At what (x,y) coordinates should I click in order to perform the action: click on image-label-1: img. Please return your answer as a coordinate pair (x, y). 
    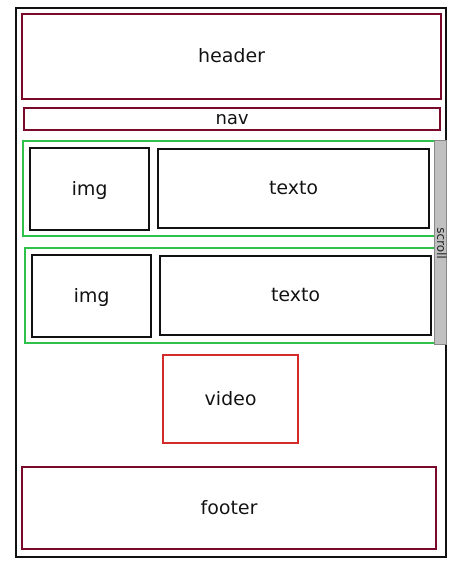
    Looking at the image, I should click on (89, 188).